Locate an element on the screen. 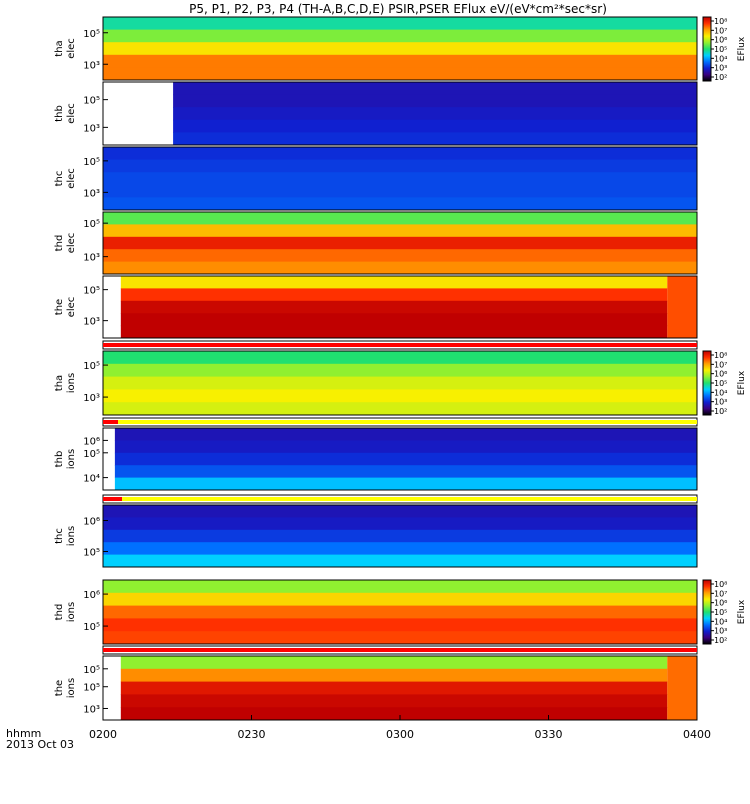 This screenshot has width=750, height=804. panel-tha-ions: 10⁵ 10³ tha ions is located at coordinates (376, 383).